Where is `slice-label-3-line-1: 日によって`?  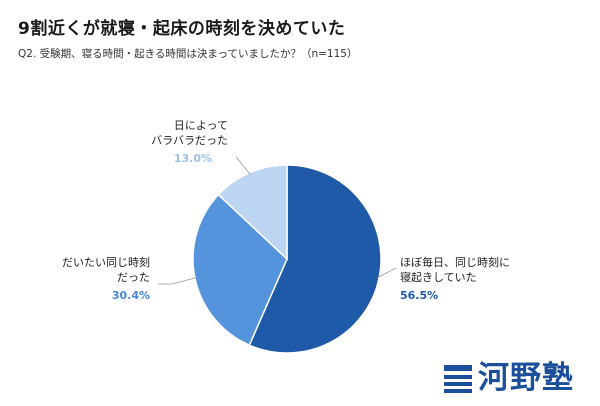 slice-label-3-line-1: 日によって is located at coordinates (201, 125).